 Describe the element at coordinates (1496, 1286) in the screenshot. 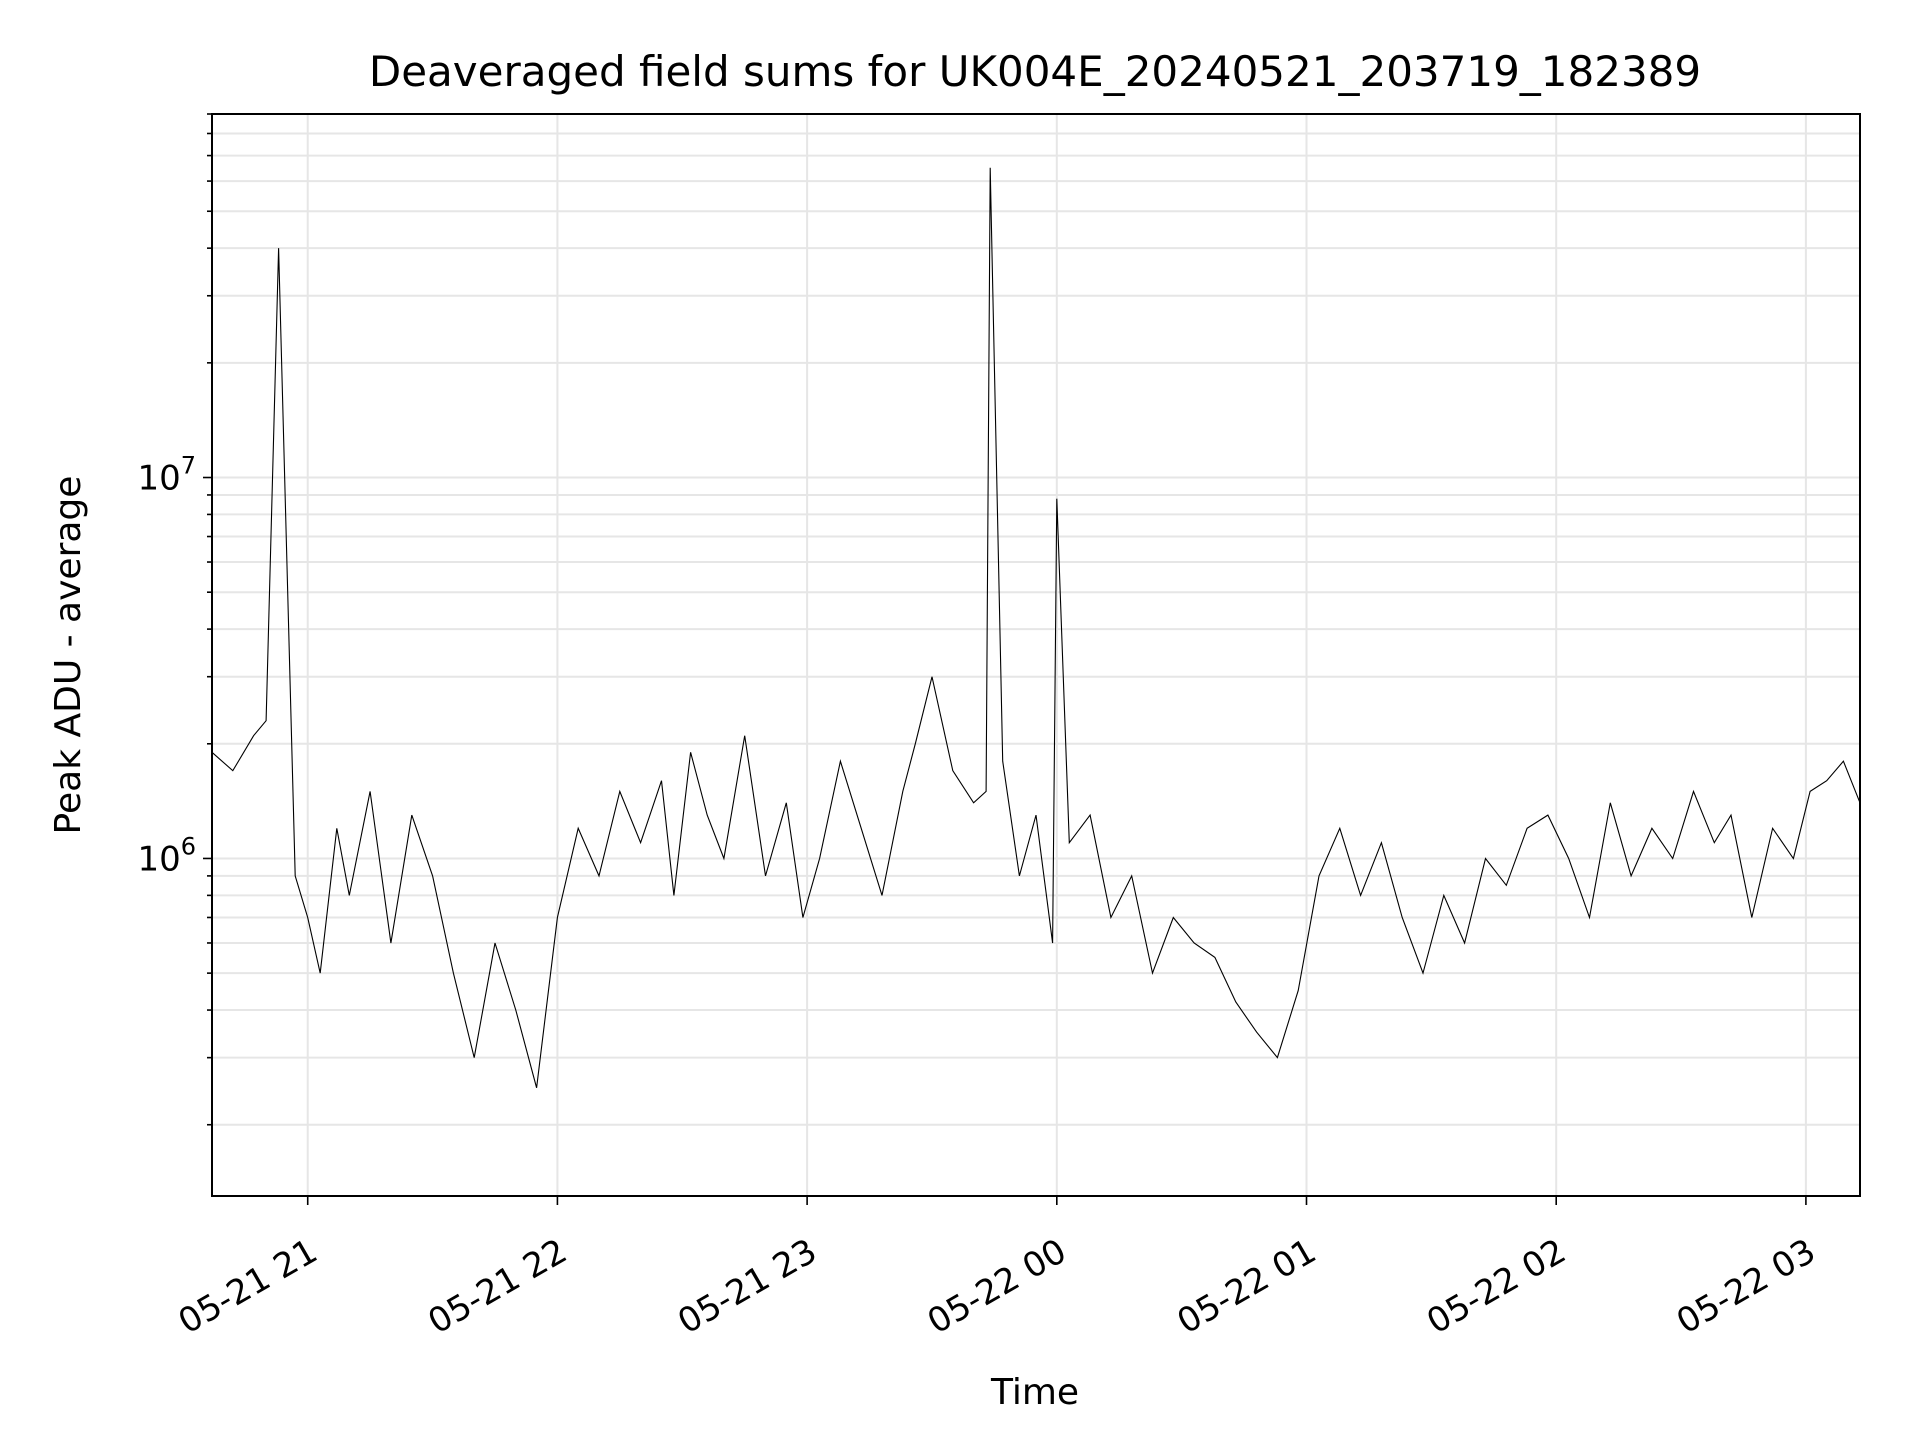

I see `x-tick-label: 05-22 02` at that location.